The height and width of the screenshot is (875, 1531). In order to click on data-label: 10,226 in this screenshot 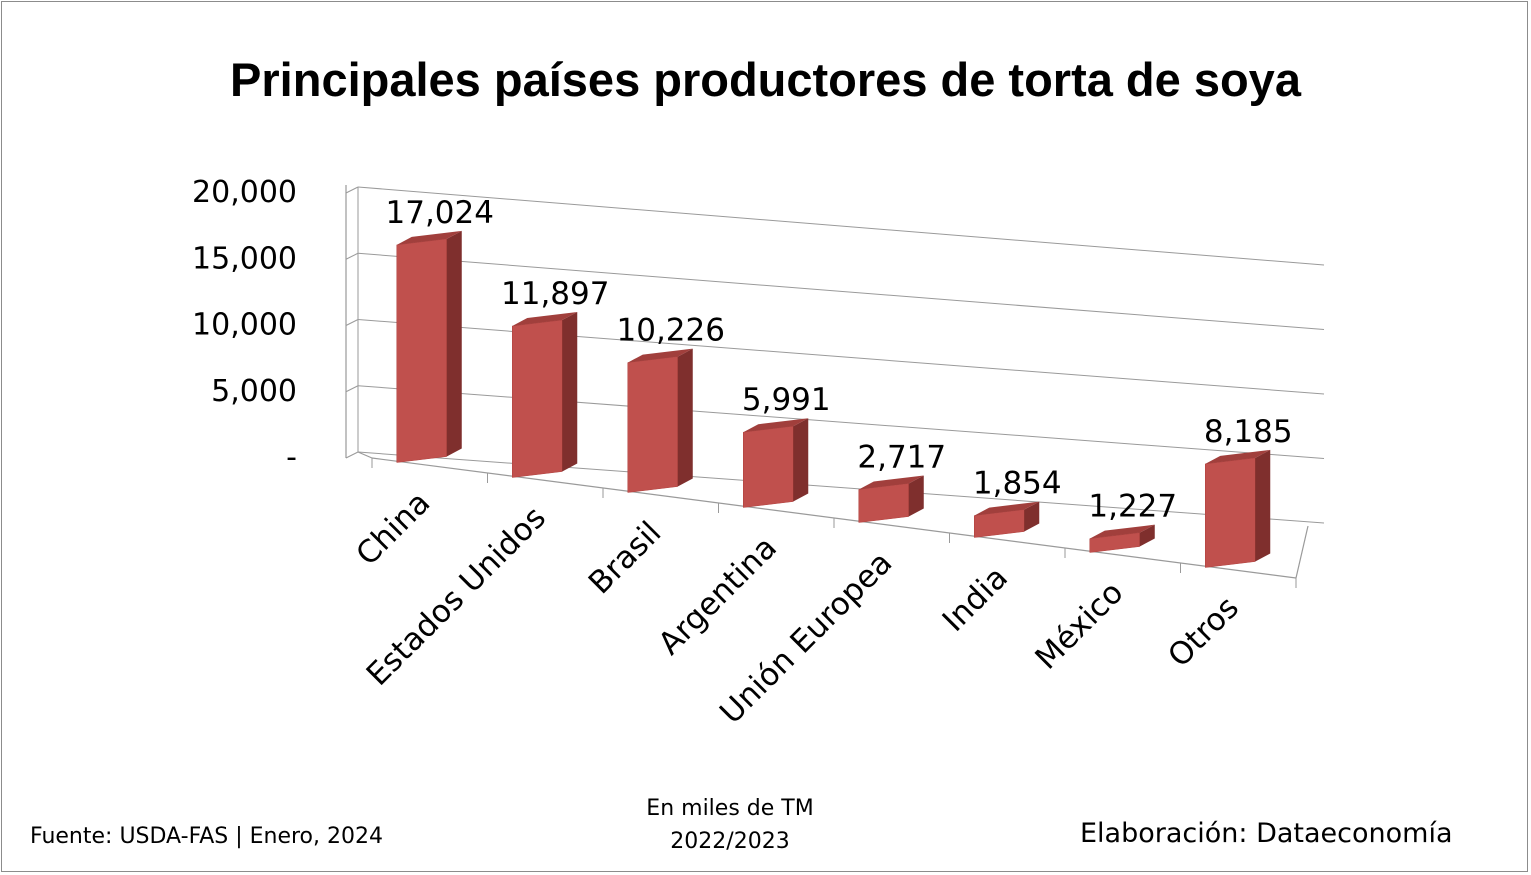, I will do `click(671, 331)`.